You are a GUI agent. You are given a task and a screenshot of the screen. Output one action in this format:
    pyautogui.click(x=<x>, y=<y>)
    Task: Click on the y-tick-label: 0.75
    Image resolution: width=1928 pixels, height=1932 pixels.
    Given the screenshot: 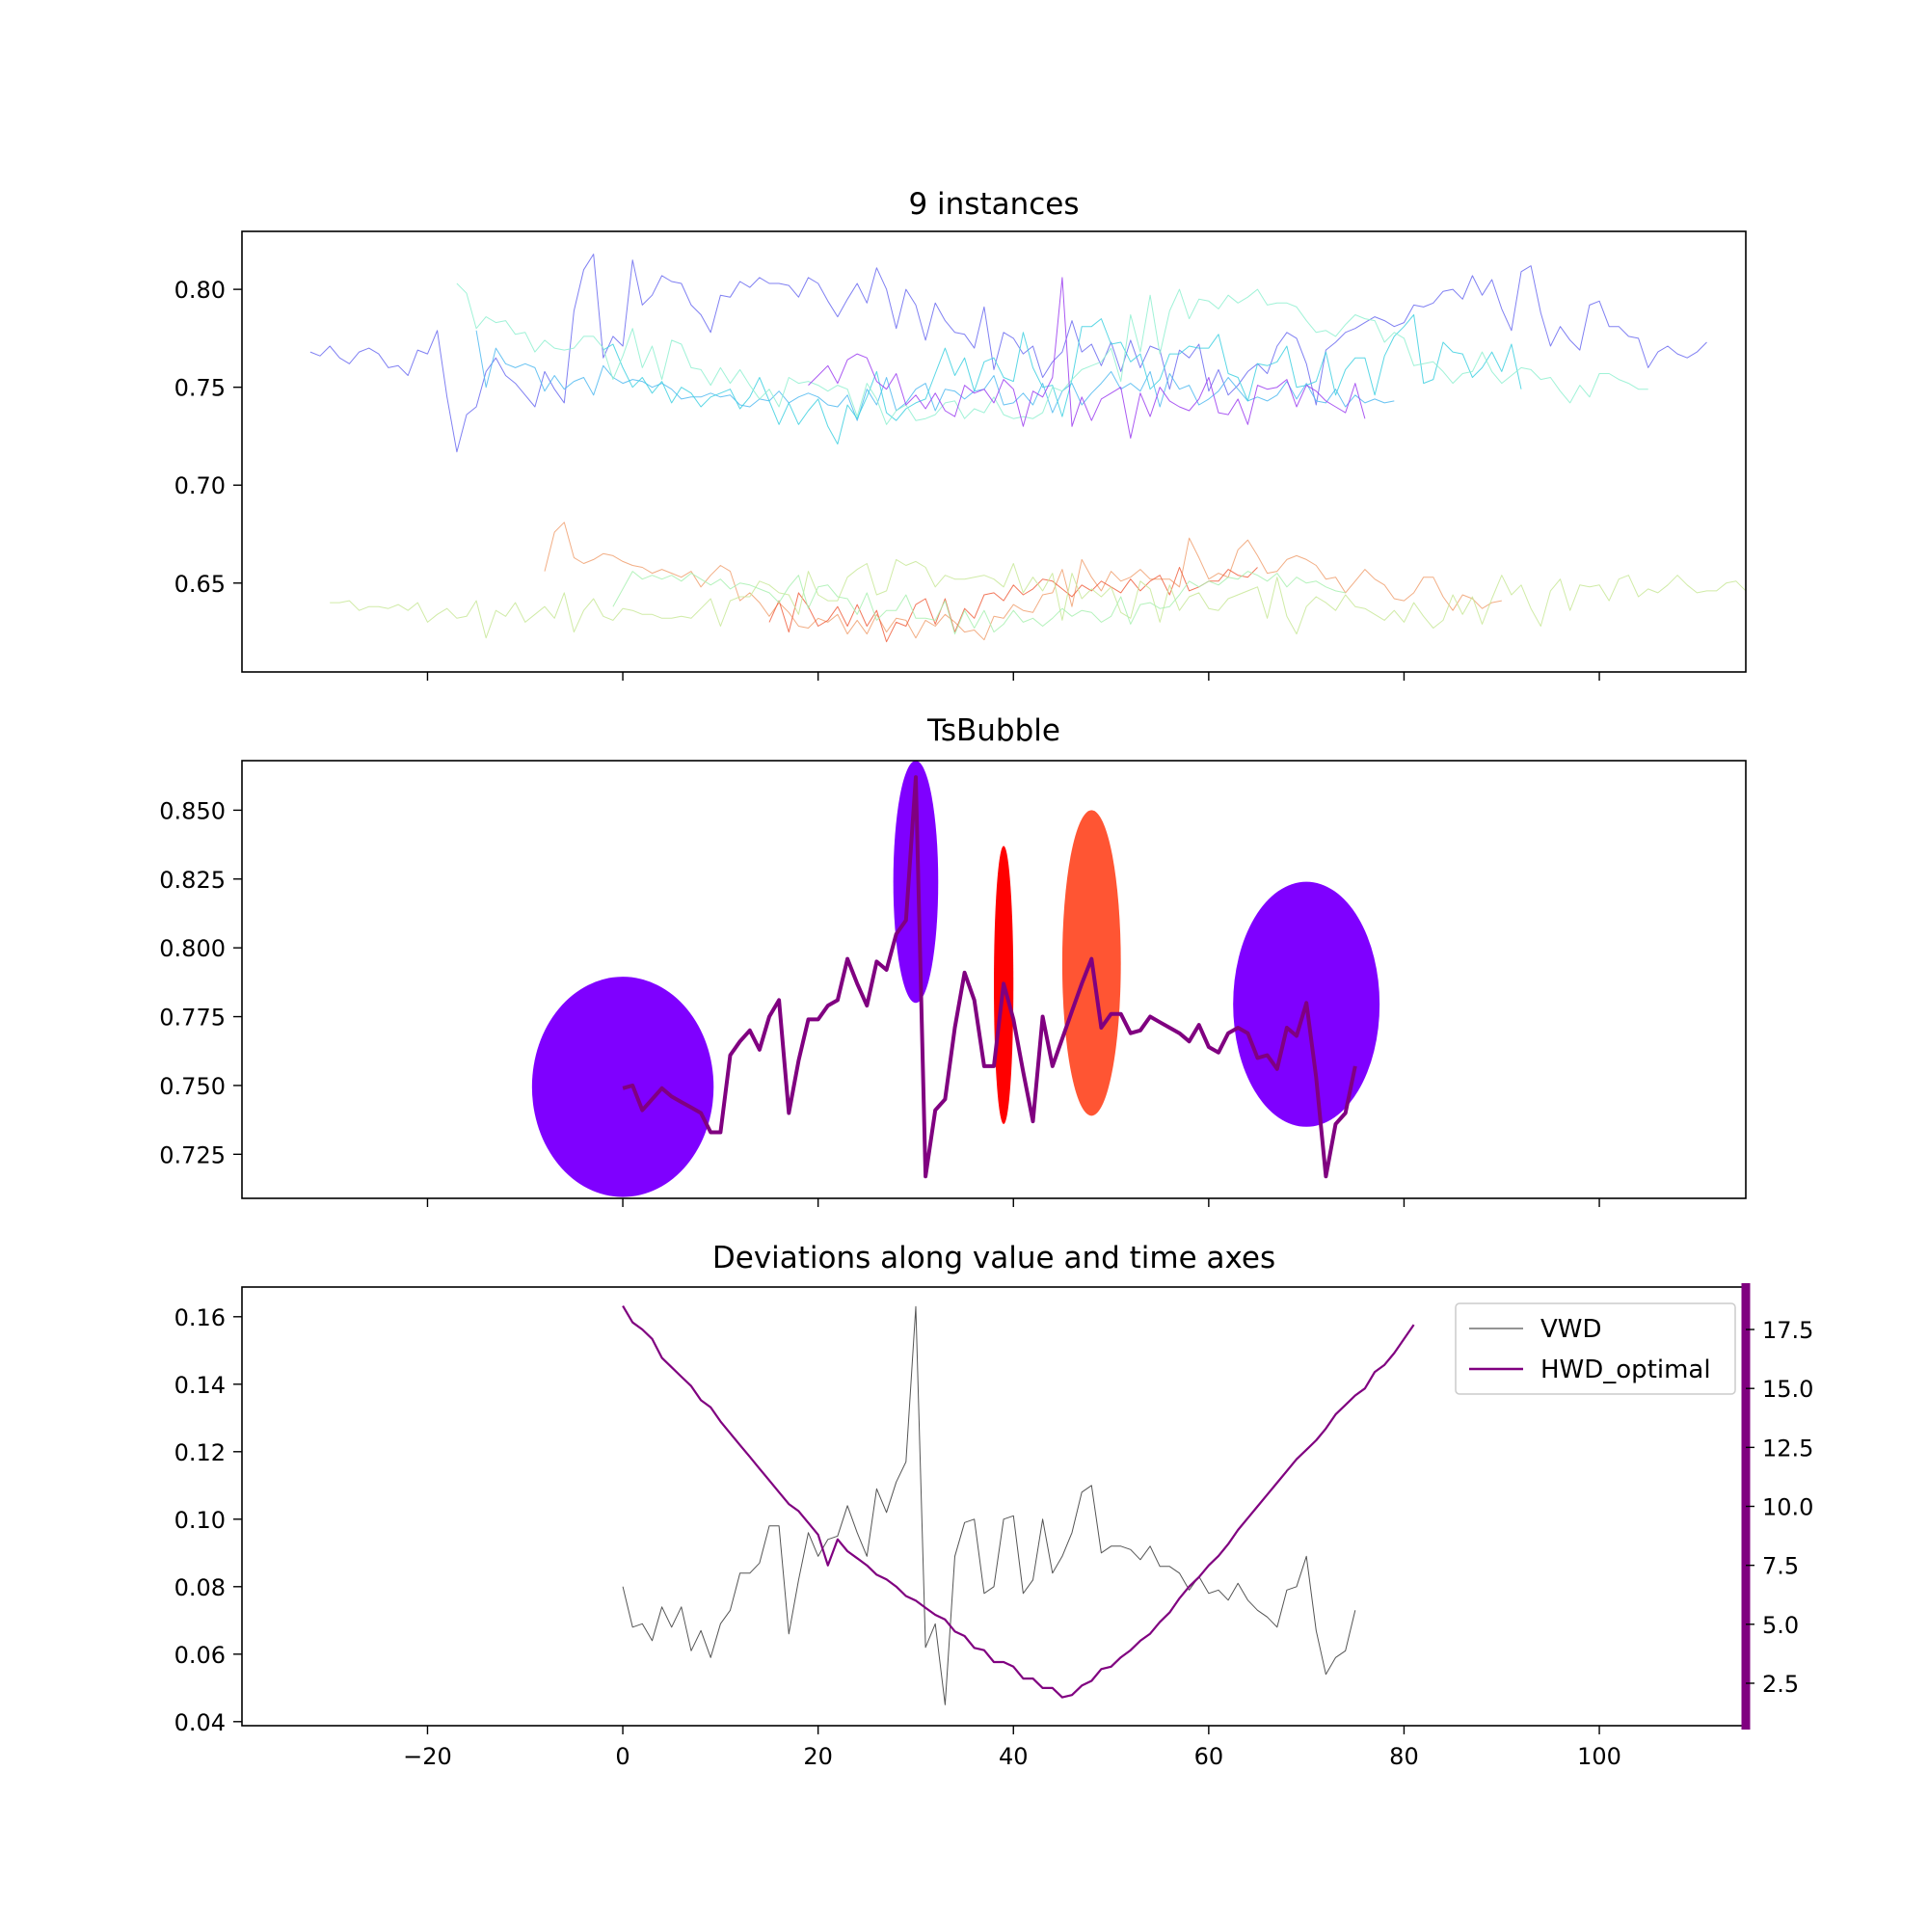 What is the action you would take?
    pyautogui.click(x=200, y=389)
    